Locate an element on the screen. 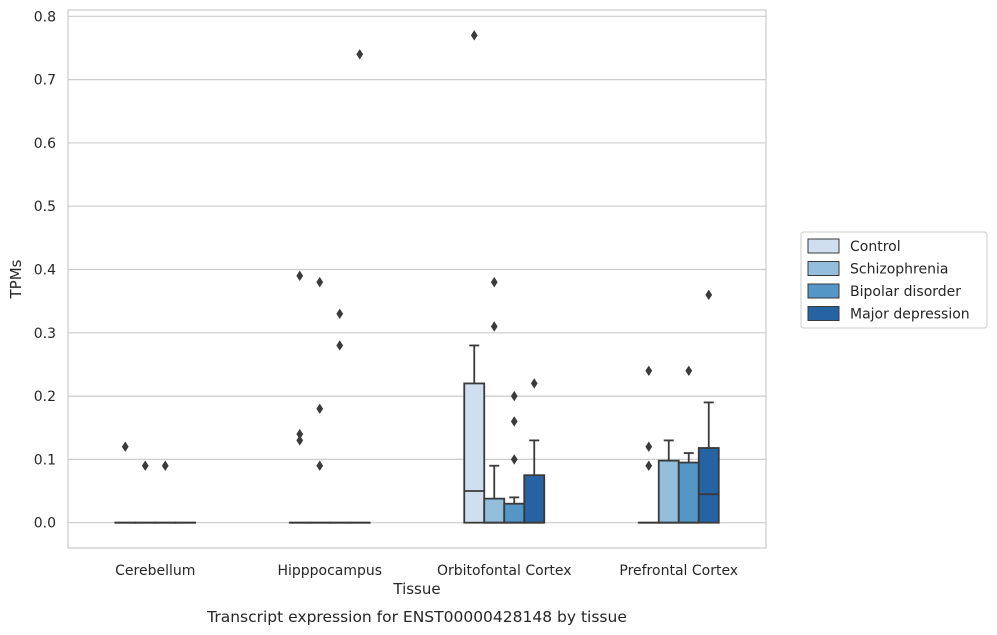  legend-label: Control is located at coordinates (875, 247).